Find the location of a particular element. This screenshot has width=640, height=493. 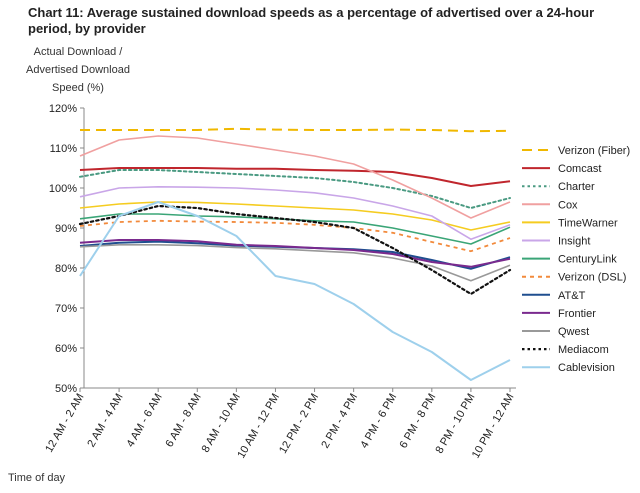

x-tick-label: 2 AM - 4 AM is located at coordinates (105, 421).